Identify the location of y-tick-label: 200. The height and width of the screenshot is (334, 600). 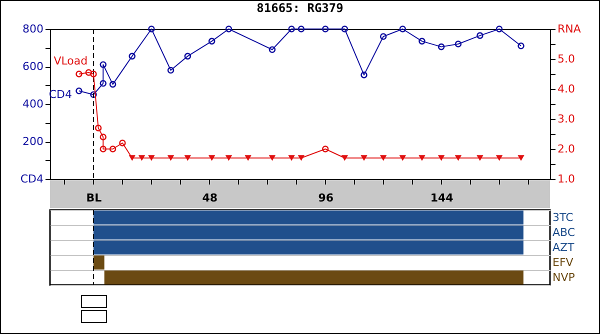
(33, 141).